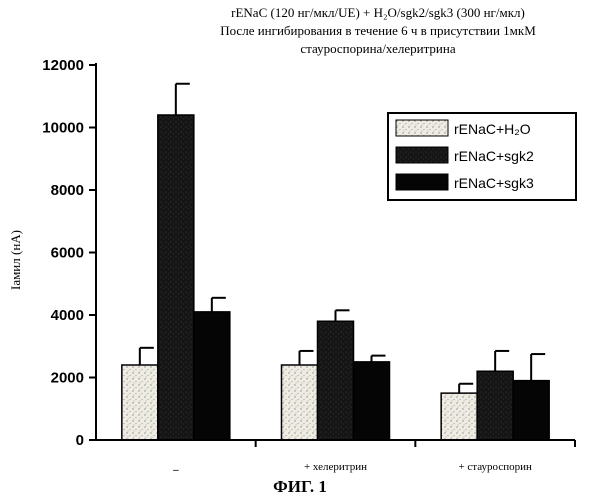  What do you see at coordinates (492, 129) in the screenshot?
I see `legend-label: rENaC+H₂O` at bounding box center [492, 129].